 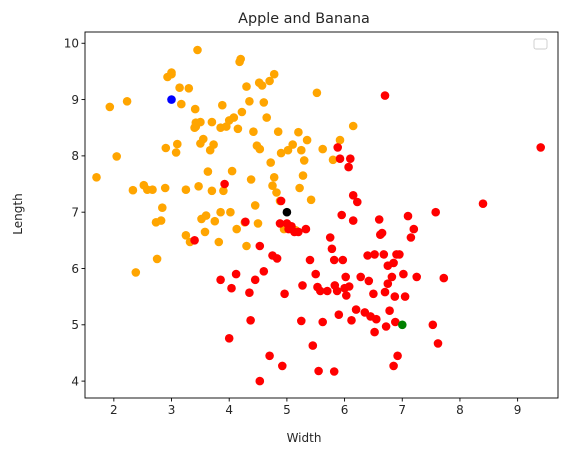 What do you see at coordinates (18, 213) in the screenshot?
I see `y-axis-label: Length` at bounding box center [18, 213].